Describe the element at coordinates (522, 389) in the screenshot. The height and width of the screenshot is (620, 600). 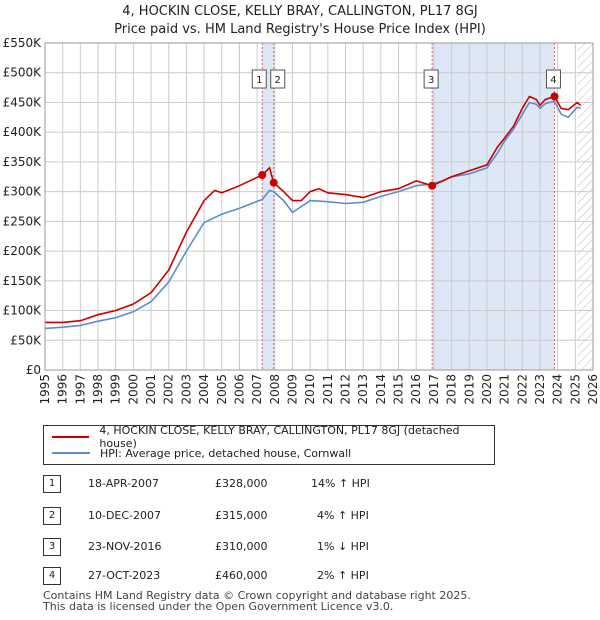
I see `x-tick-label: 2022` at that location.